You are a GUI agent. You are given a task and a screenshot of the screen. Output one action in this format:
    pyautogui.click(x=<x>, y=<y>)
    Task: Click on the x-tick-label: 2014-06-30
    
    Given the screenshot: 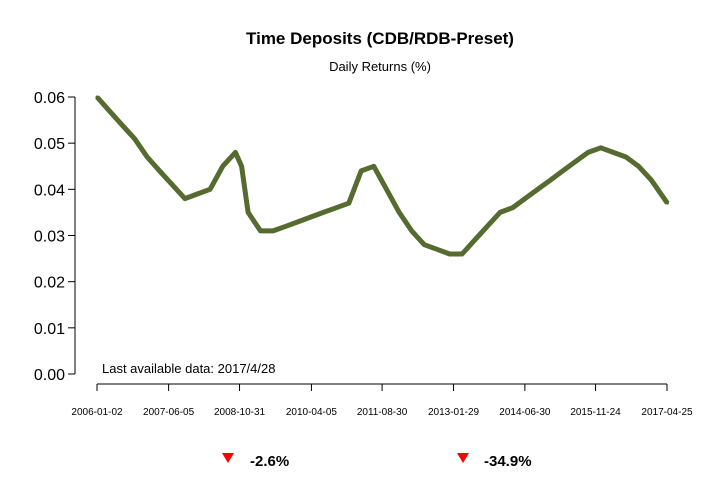 What is the action you would take?
    pyautogui.click(x=525, y=412)
    